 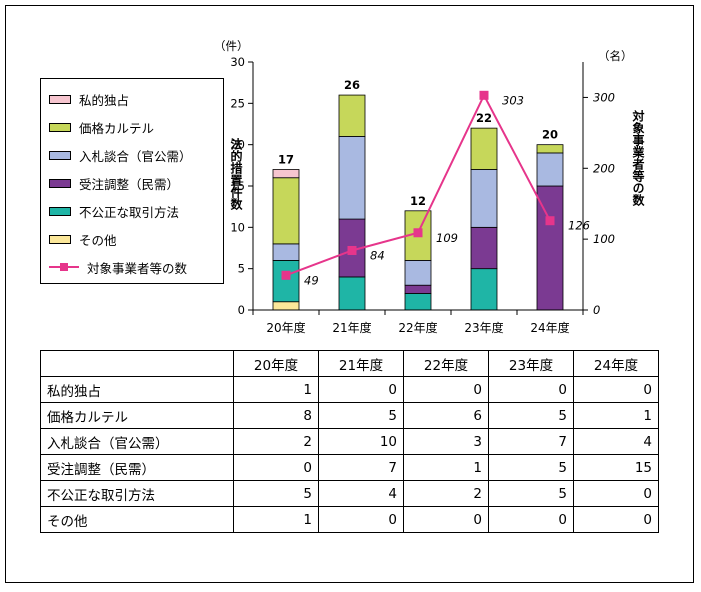 I want to click on table-cell: 6, so click(x=446, y=415).